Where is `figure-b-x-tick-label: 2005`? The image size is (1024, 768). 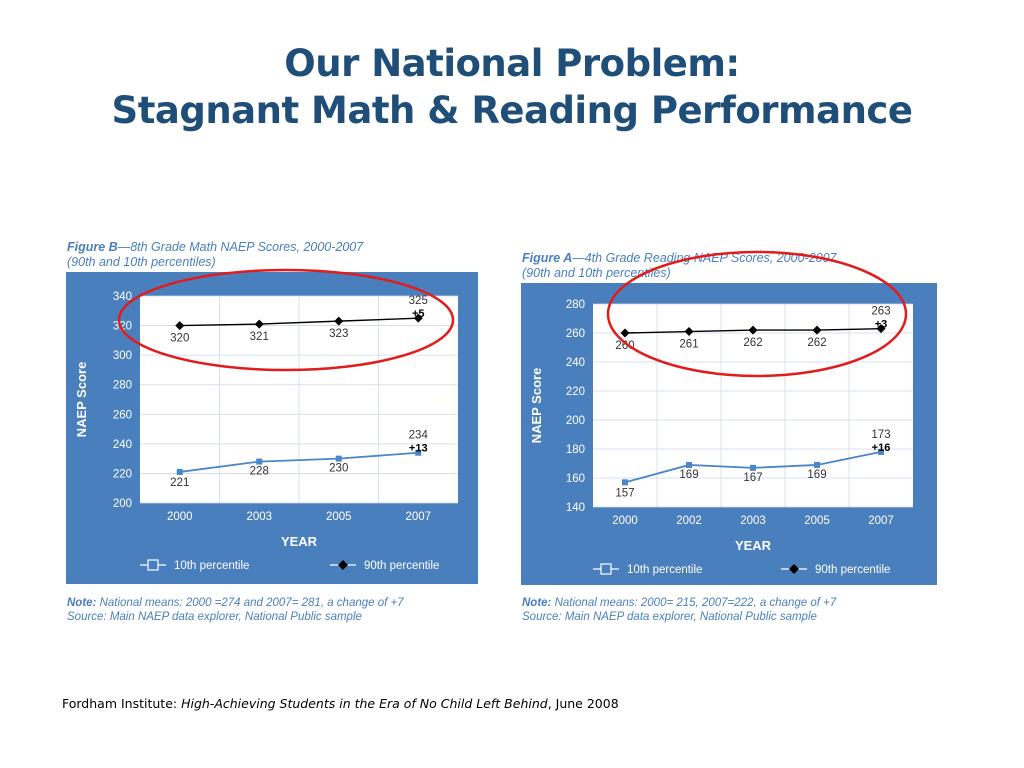 figure-b-x-tick-label: 2005 is located at coordinates (339, 517).